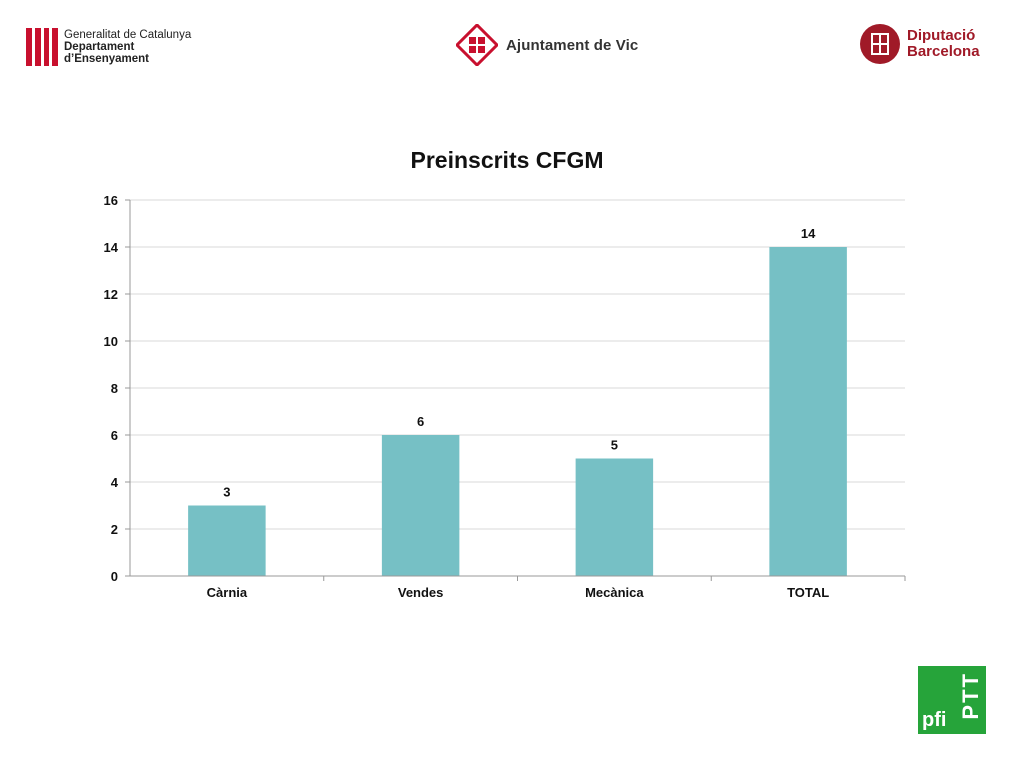  Describe the element at coordinates (477, 45) in the screenshot. I see `vic-shield-icon` at that location.